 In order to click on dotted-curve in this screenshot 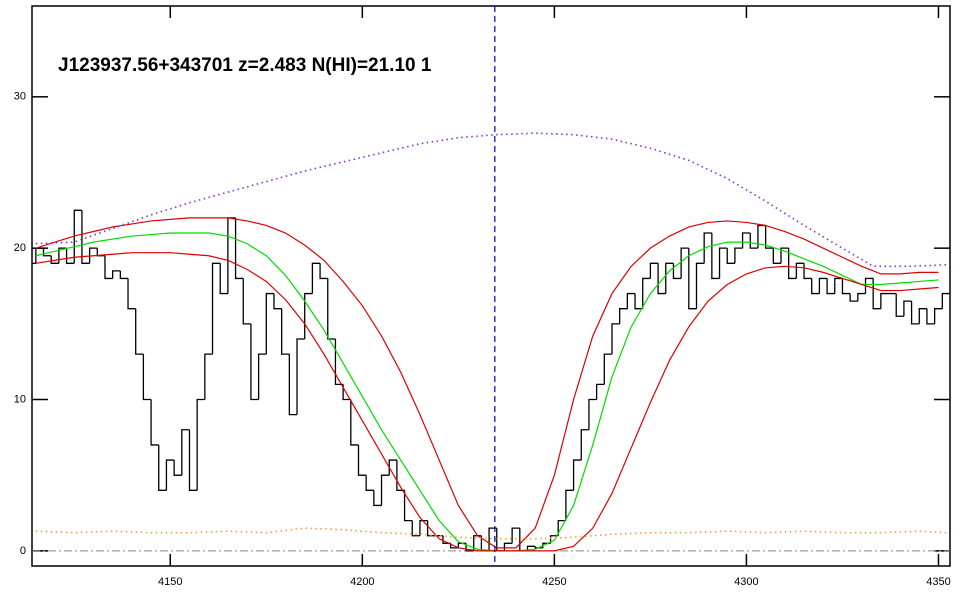, I will do `click(491, 533)`.